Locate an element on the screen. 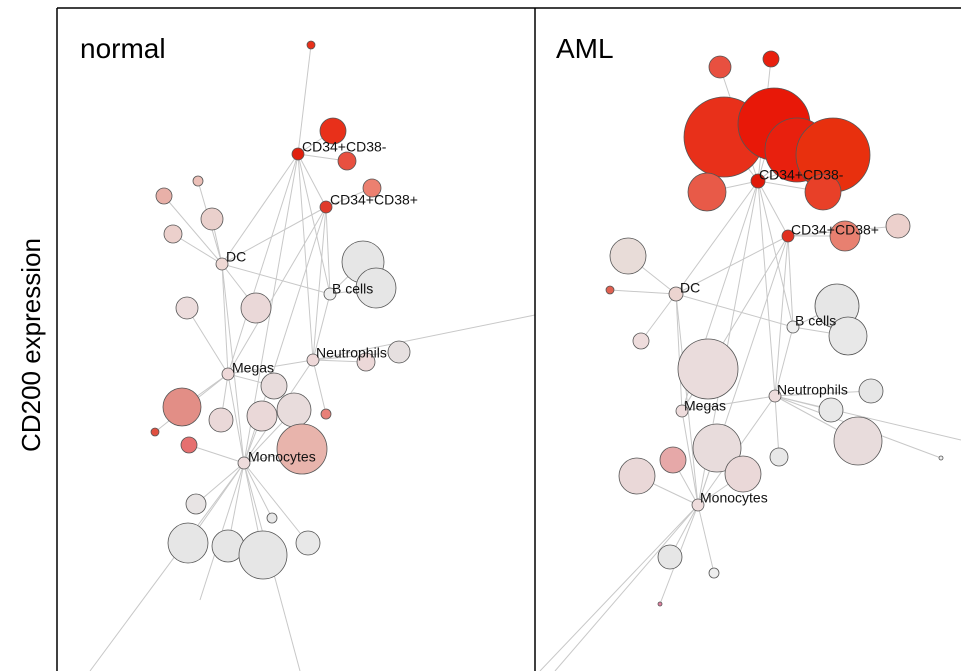  panel-title: AML is located at coordinates (585, 48).